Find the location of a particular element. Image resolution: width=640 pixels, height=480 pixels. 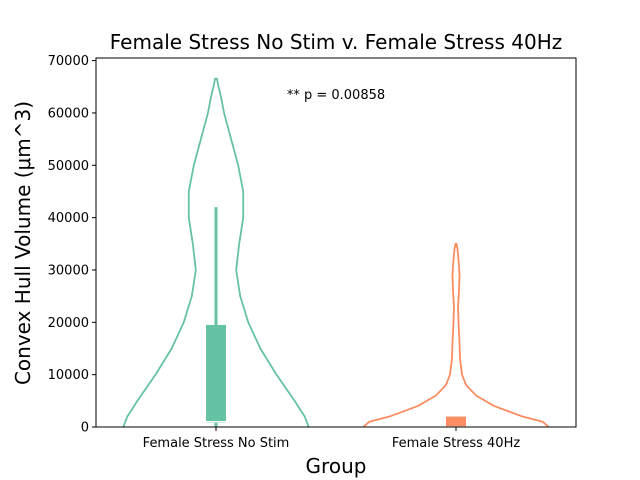

y-tick-label: 20000 is located at coordinates (68, 323).